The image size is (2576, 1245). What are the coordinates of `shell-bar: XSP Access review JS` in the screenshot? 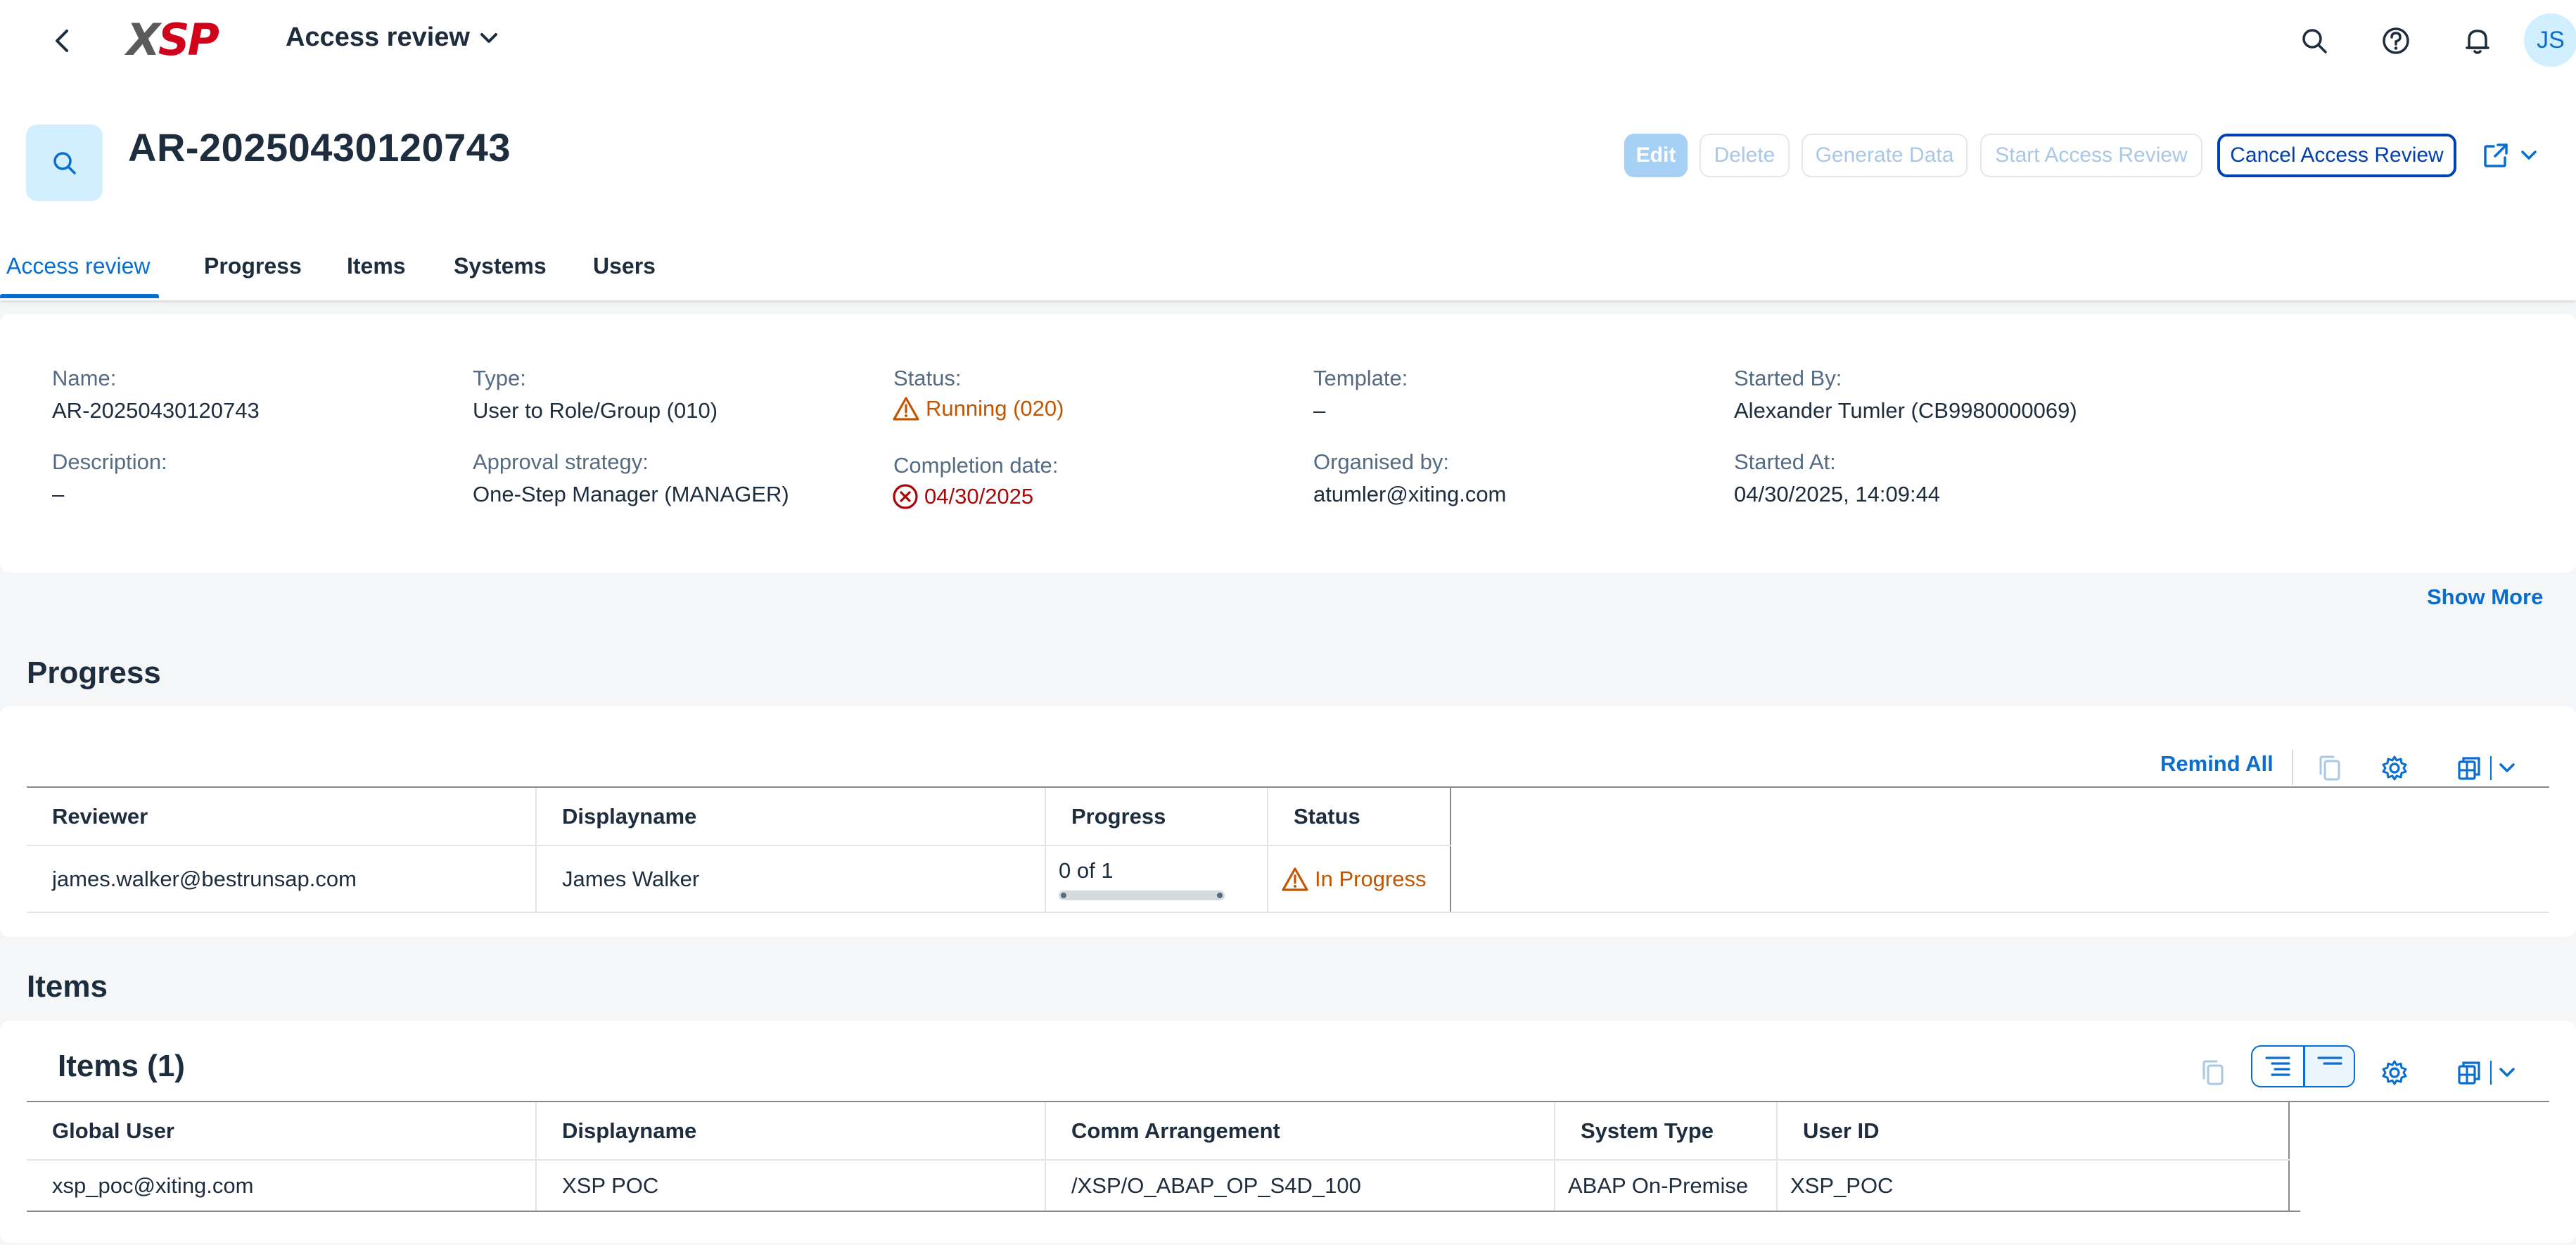 It's located at (1288, 40).